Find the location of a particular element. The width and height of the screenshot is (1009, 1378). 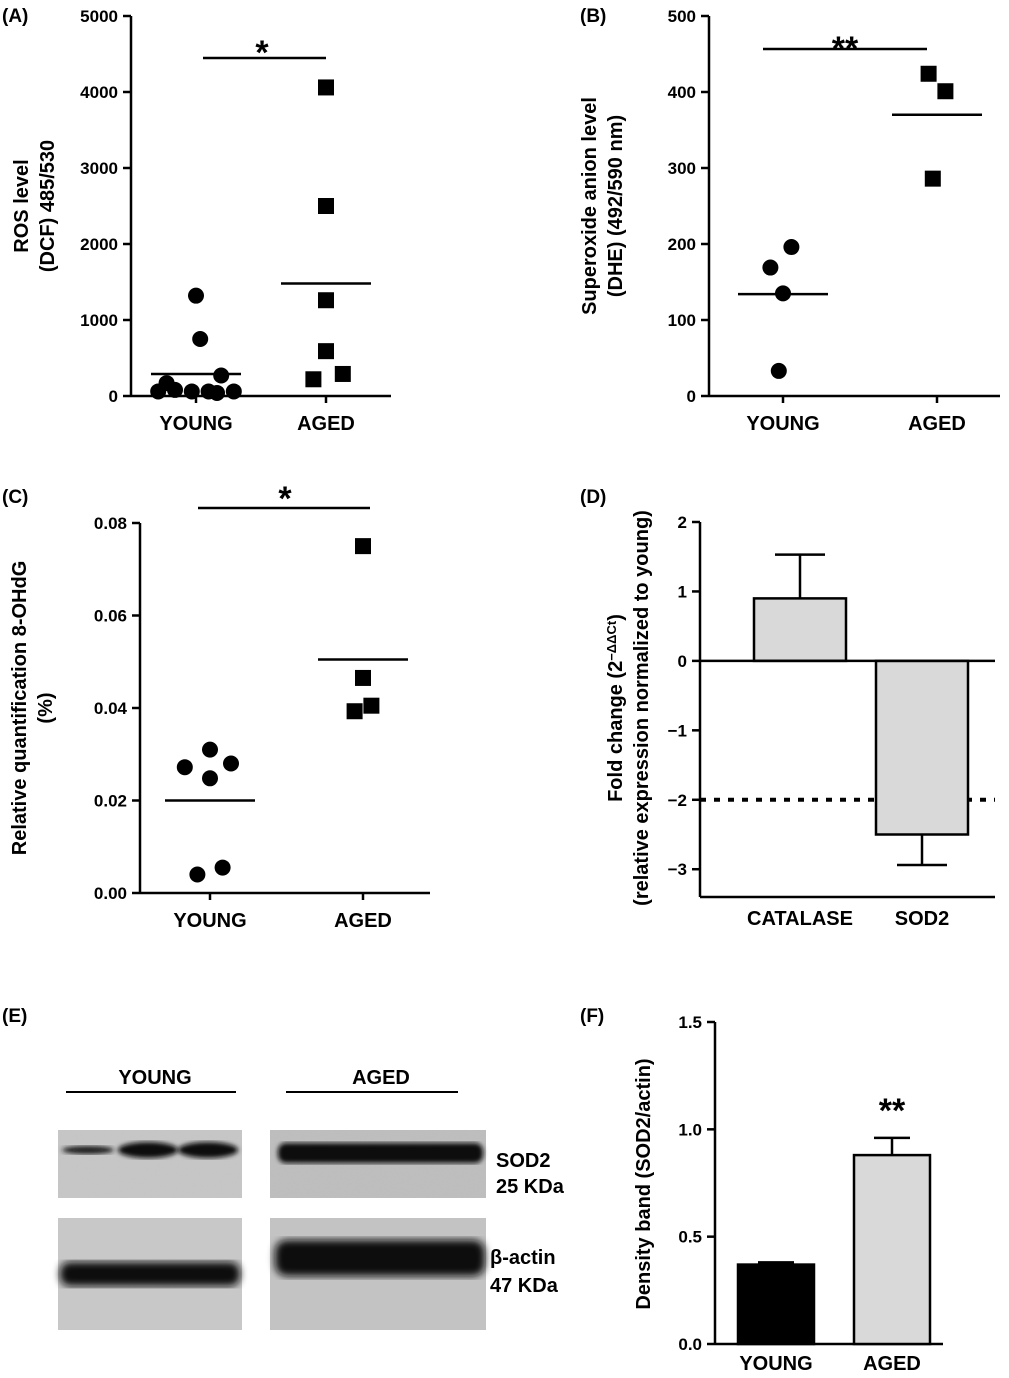

y-axis-label-line2: (DCF) 485/530 is located at coordinates (48, 206).